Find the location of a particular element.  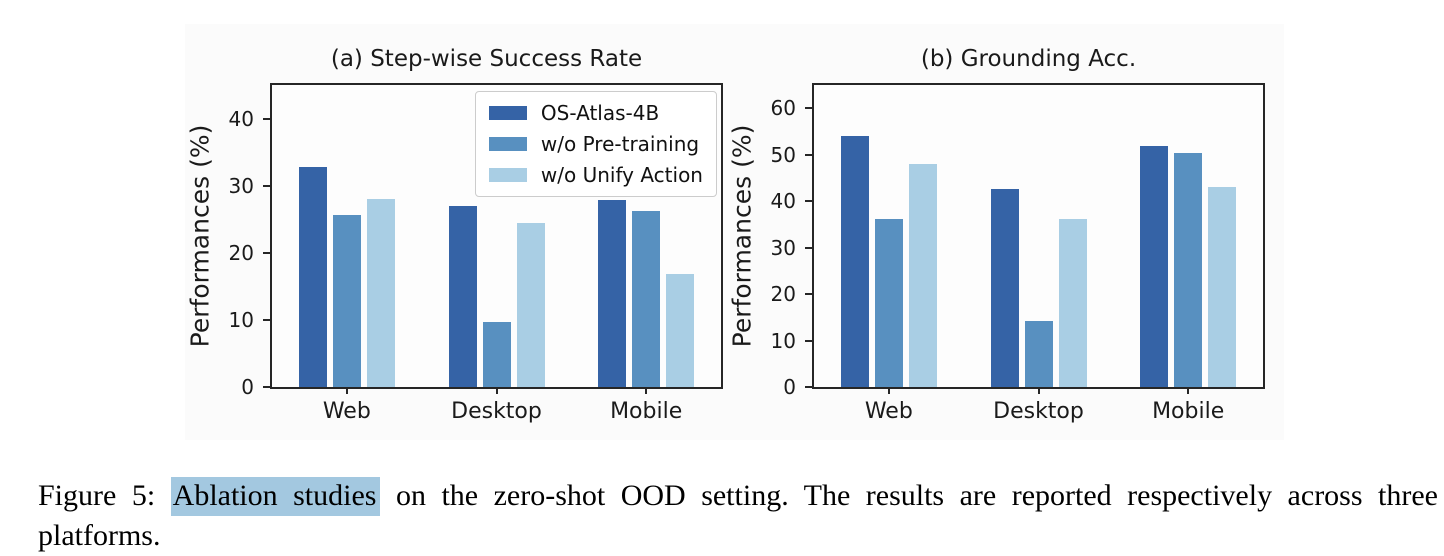

legend-item: w/o Pre-training is located at coordinates (595, 144).